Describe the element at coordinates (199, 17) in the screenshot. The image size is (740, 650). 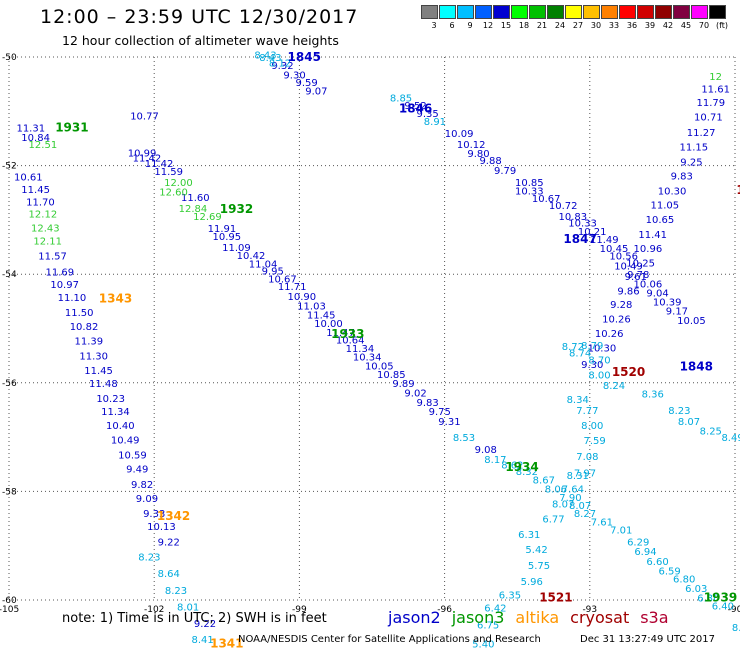
I see `chart-title: 12:00 – 23:59 UTC 12/30/2017` at that location.